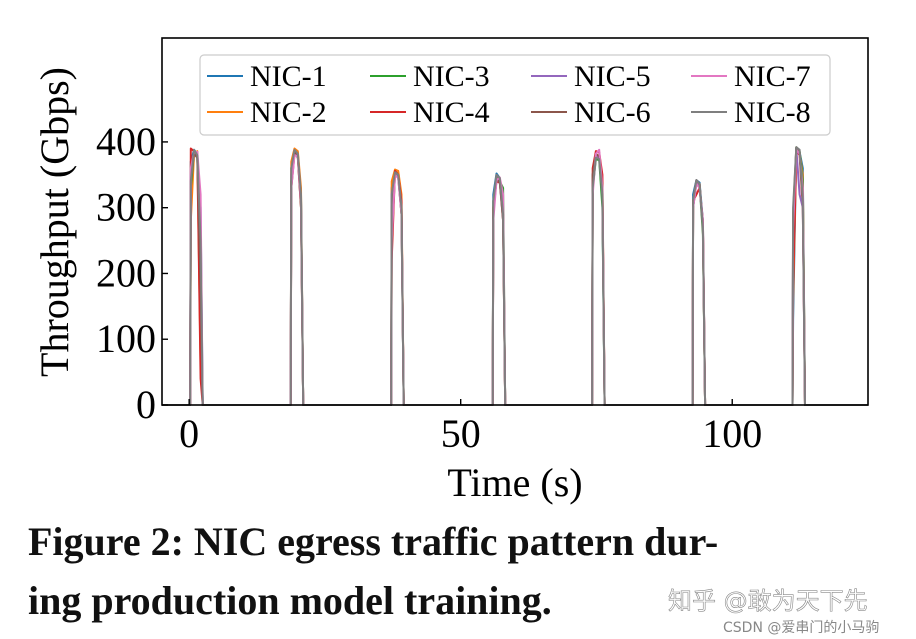 The image size is (916, 639). I want to click on y-axis-label: Throughput (Gbps), so click(54, 222).